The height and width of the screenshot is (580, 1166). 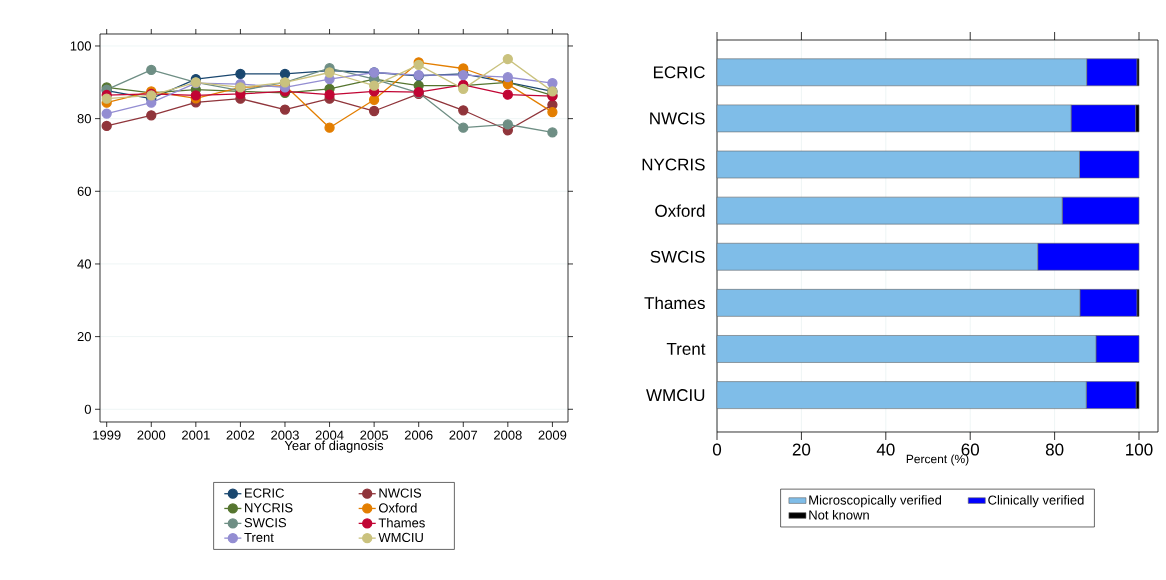 I want to click on x-tick-label: 2005, so click(x=374, y=435).